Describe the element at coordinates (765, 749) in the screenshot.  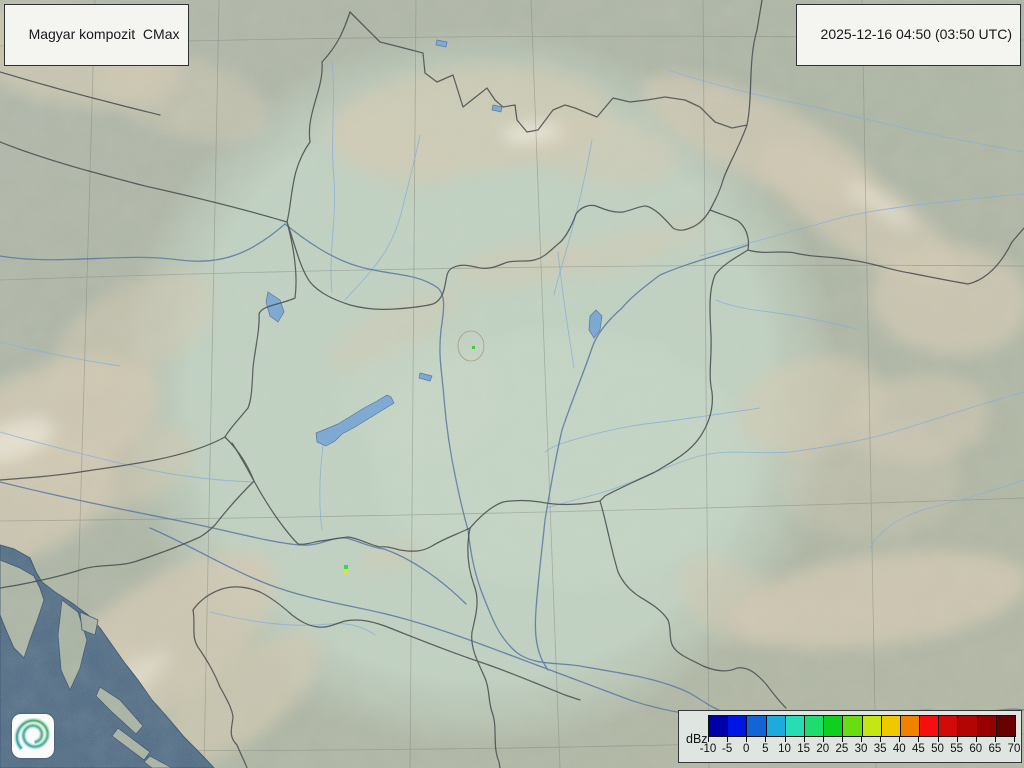
I see `legend-tick-label: 5` at that location.